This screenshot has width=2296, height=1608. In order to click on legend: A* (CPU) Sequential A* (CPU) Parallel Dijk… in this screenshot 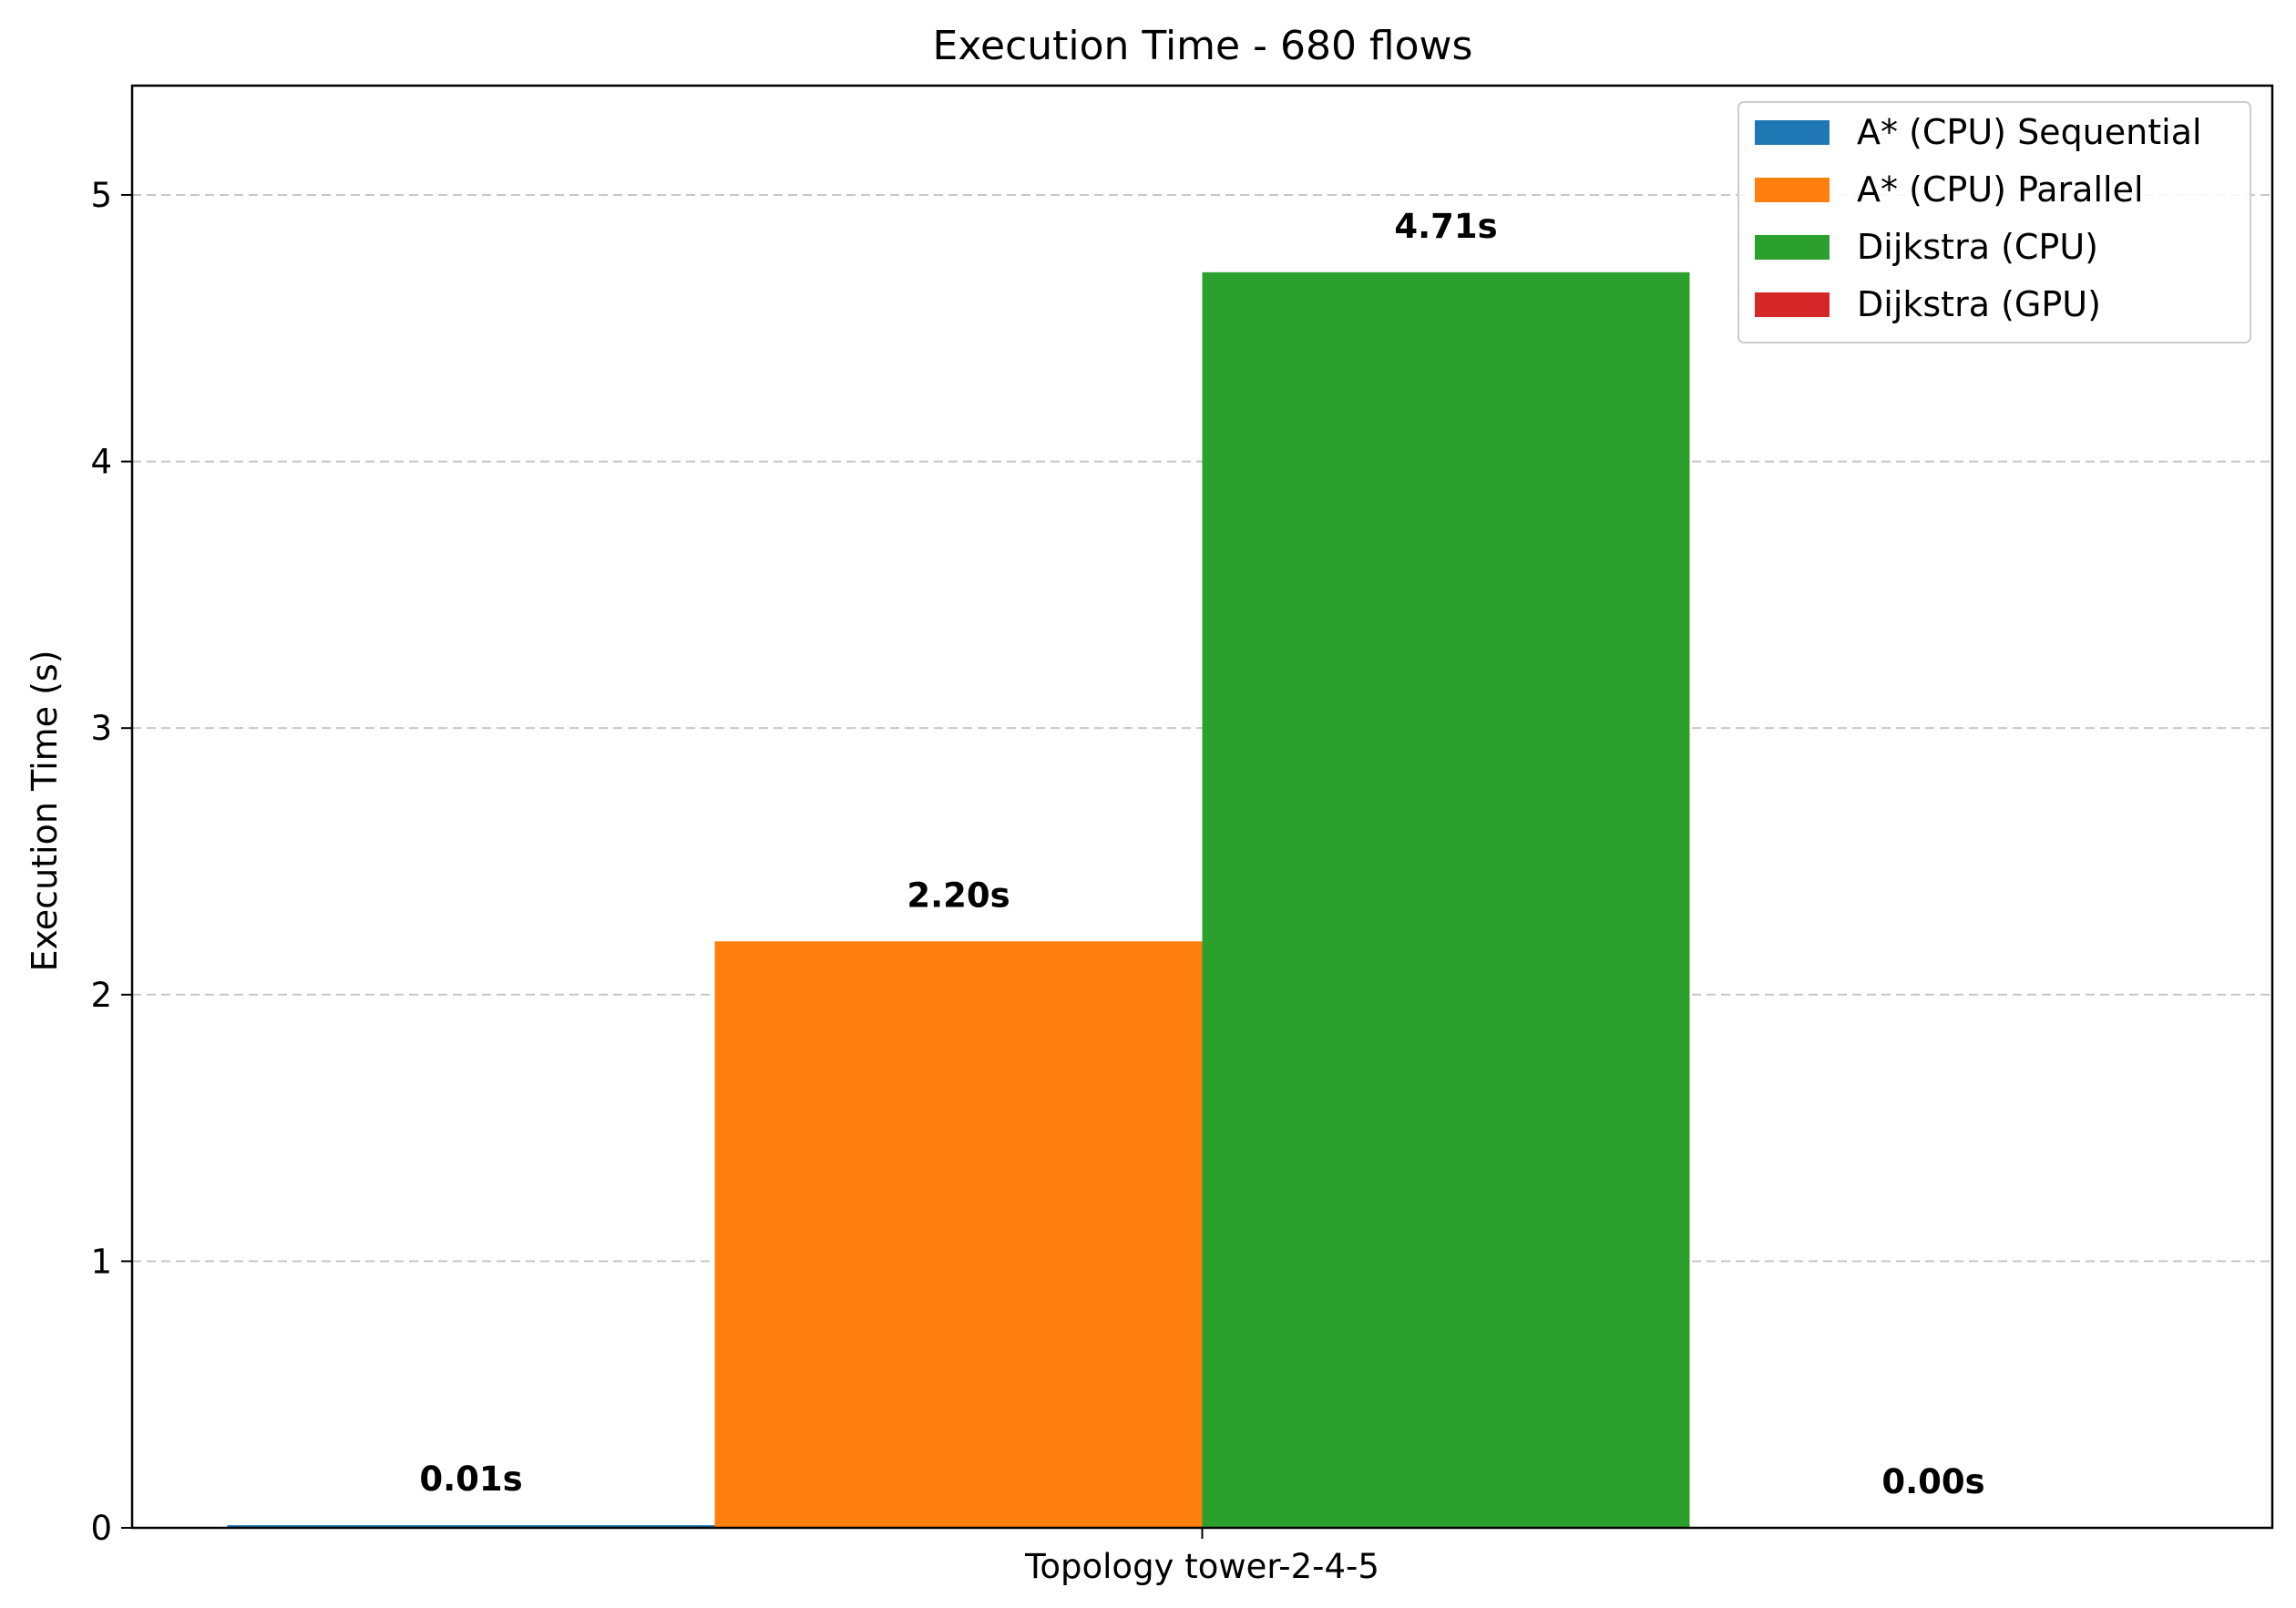, I will do `click(1994, 222)`.